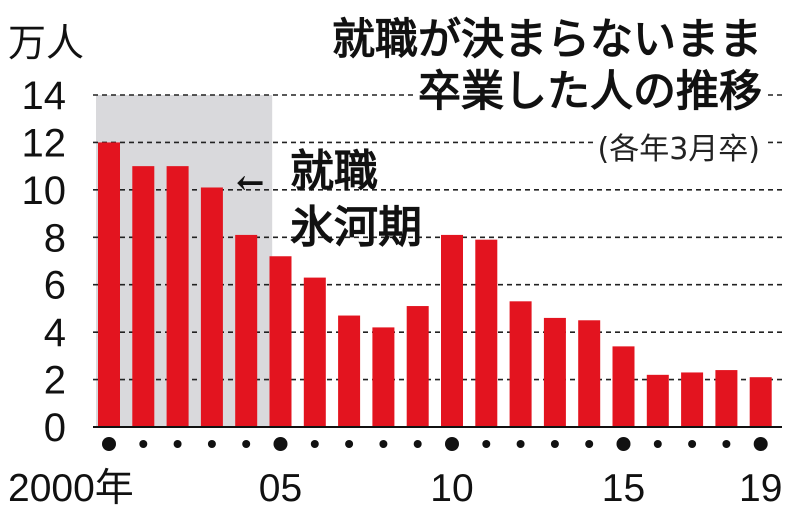 The height and width of the screenshot is (521, 800). Describe the element at coordinates (623, 444) in the screenshot. I see `x-tick-dot-2015` at that location.